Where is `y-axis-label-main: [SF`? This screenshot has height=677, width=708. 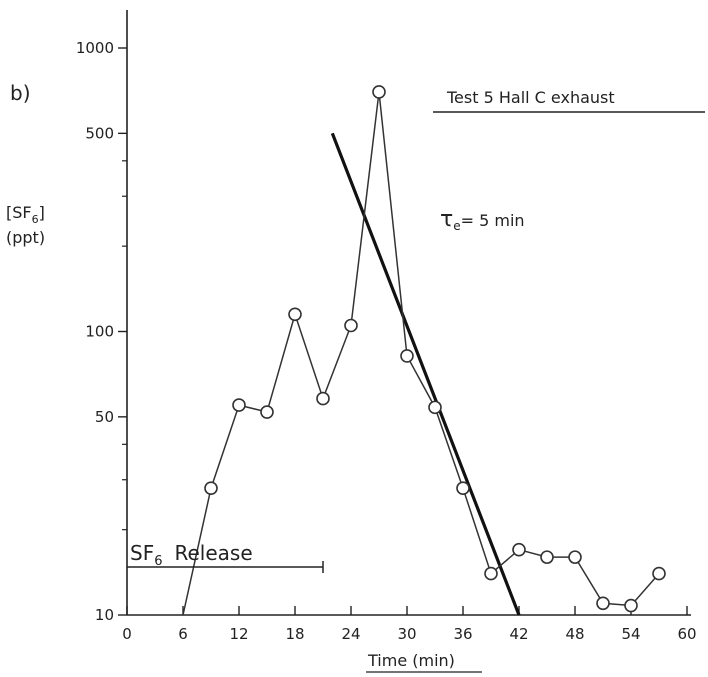
y-axis-label-main: [SF is located at coordinates (19, 212).